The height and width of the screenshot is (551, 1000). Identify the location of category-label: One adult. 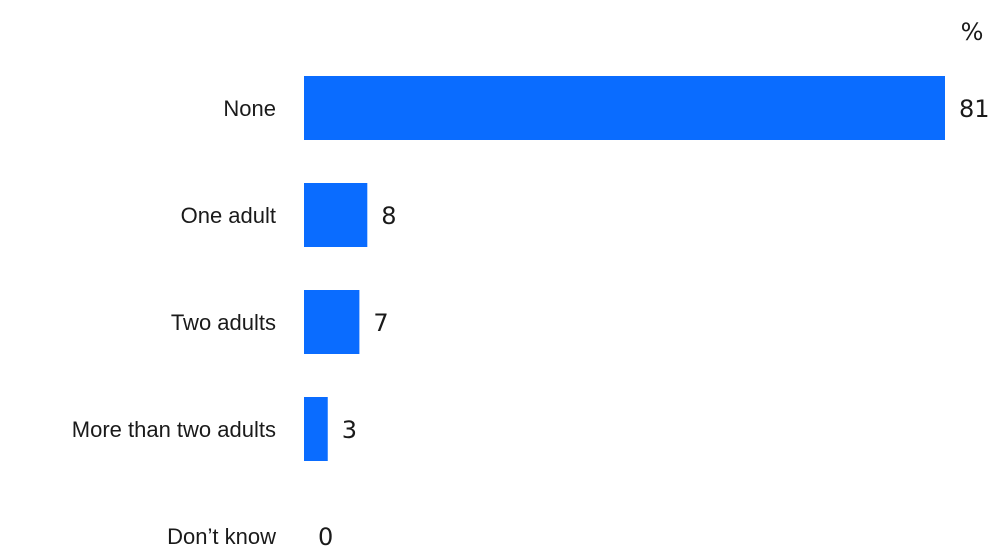
(228, 215).